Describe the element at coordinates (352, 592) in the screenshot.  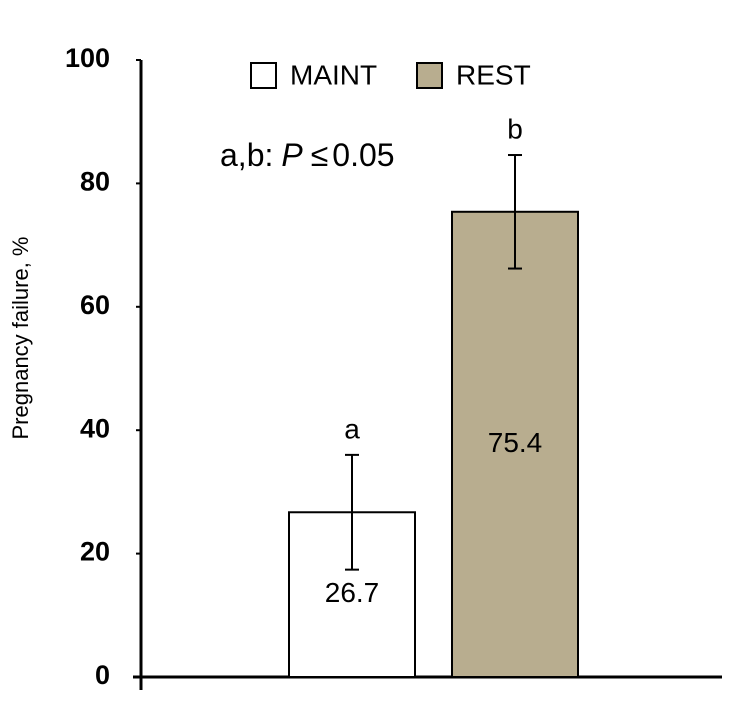
I see `value-label: 26.7` at that location.